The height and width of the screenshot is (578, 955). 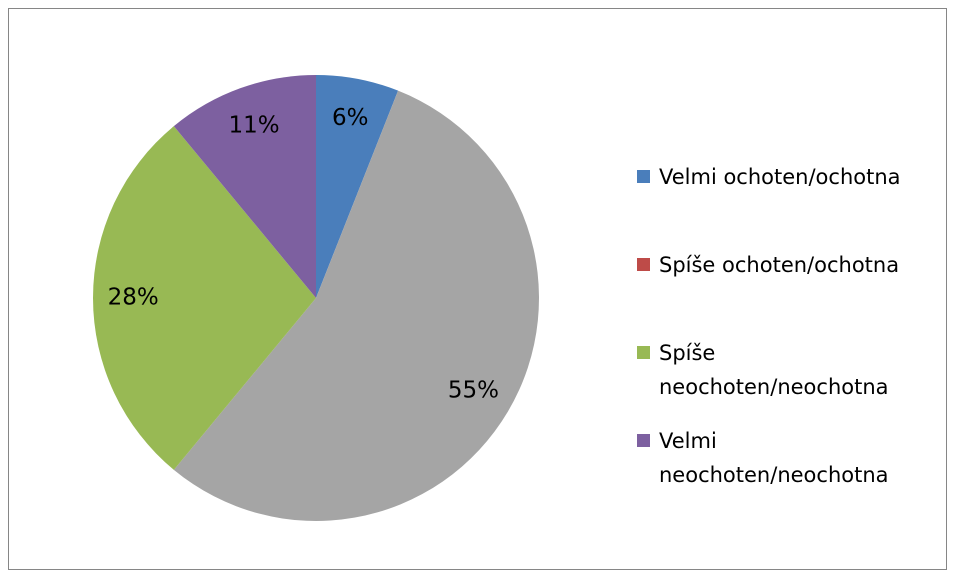 I want to click on legend-label: Spíše ochoten/ochotna, so click(x=779, y=265).